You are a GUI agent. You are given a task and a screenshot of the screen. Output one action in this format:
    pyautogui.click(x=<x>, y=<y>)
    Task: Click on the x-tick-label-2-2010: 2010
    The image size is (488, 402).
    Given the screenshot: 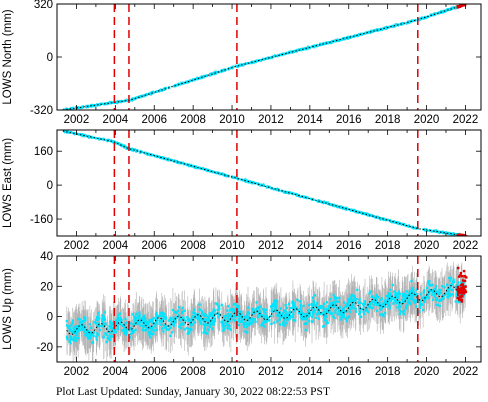 What is the action you would take?
    pyautogui.click(x=232, y=246)
    